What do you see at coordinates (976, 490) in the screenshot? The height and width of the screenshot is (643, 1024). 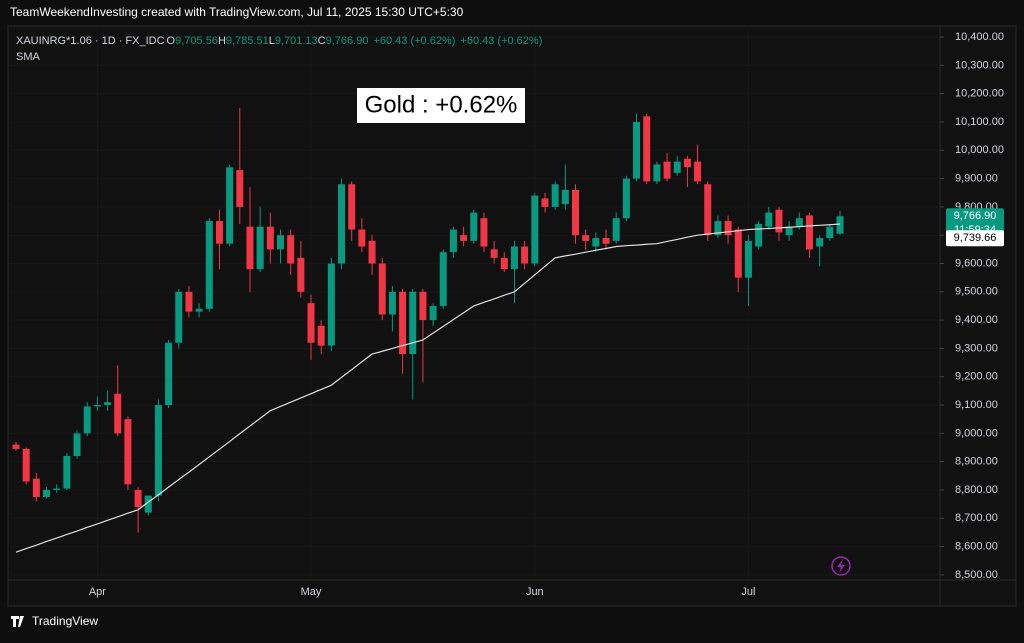 I see `y-tick-label: 8,800.00` at bounding box center [976, 490].